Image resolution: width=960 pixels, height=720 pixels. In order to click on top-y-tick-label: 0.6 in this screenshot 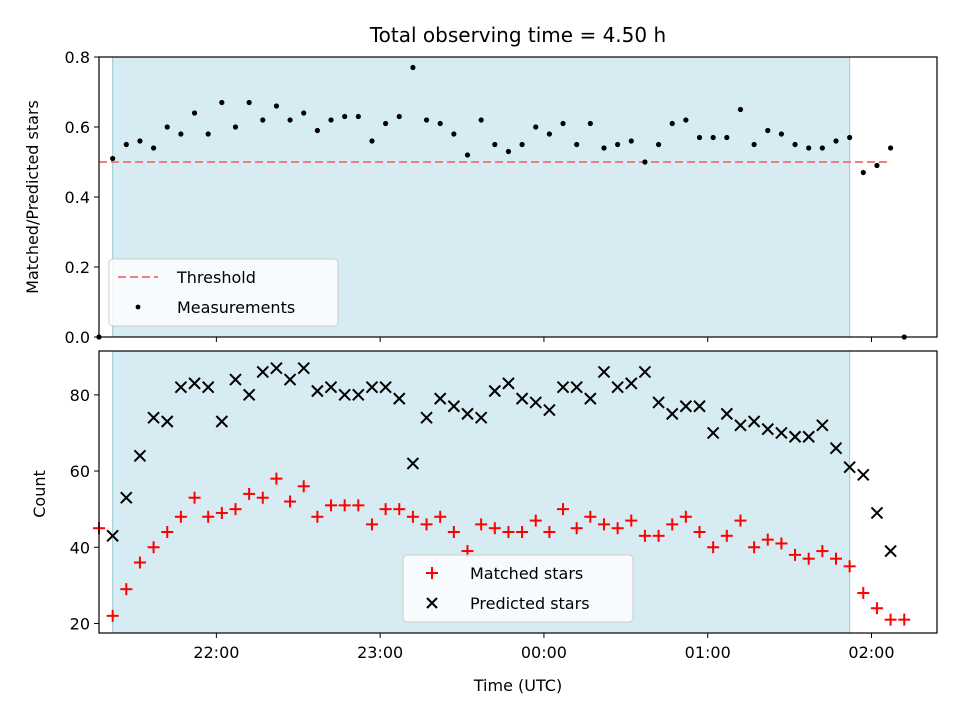, I will do `click(77, 127)`.